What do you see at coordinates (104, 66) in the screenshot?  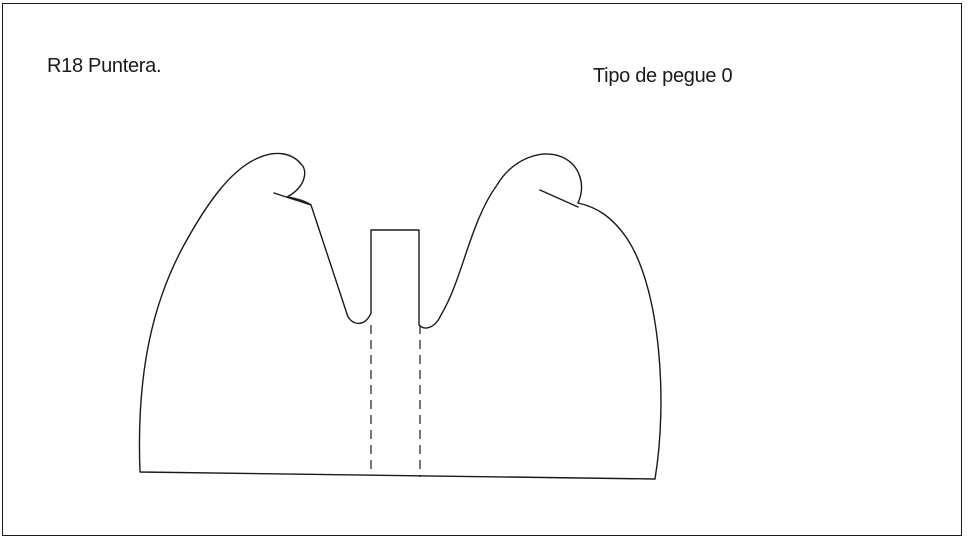 I see `piece-title: R18 Puntera.` at bounding box center [104, 66].